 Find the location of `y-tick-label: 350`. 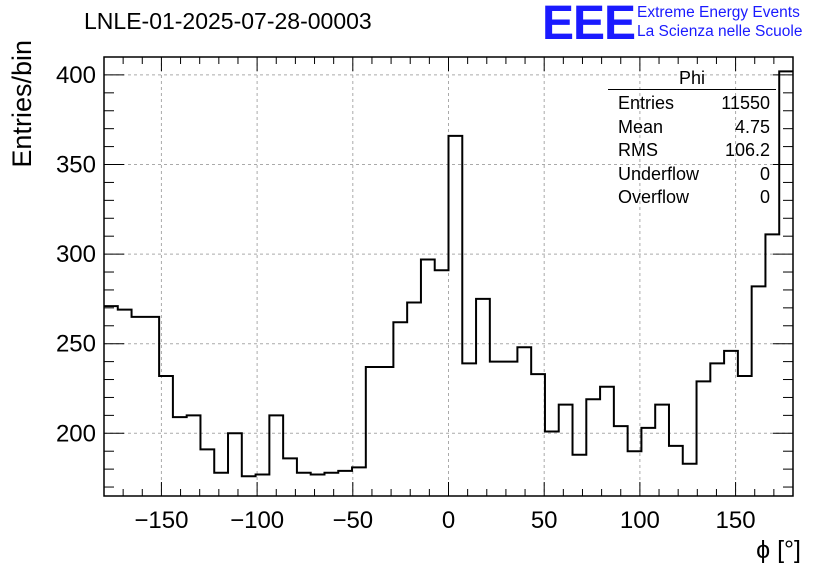

y-tick-label: 350 is located at coordinates (76, 165).